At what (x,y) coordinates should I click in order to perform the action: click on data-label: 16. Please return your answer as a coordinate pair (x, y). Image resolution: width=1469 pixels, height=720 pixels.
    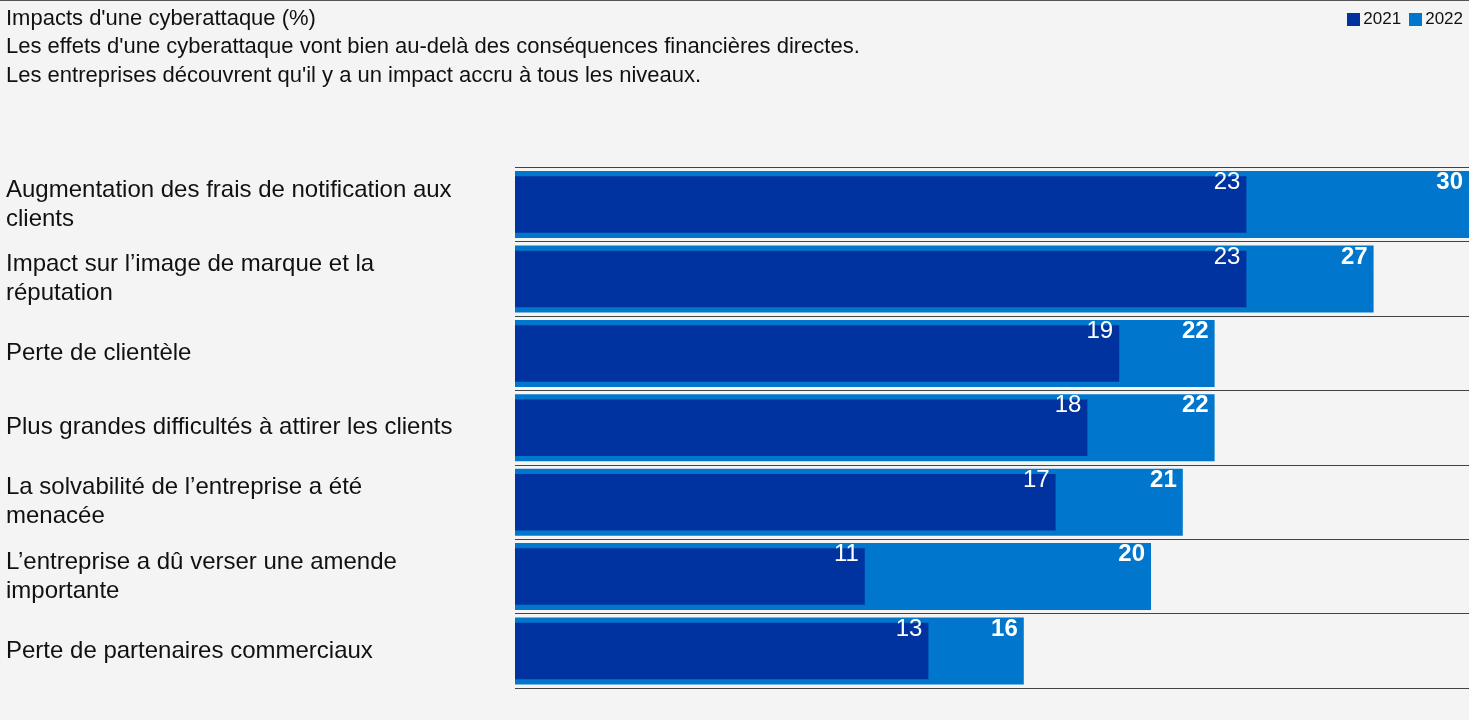
    Looking at the image, I should click on (1004, 627).